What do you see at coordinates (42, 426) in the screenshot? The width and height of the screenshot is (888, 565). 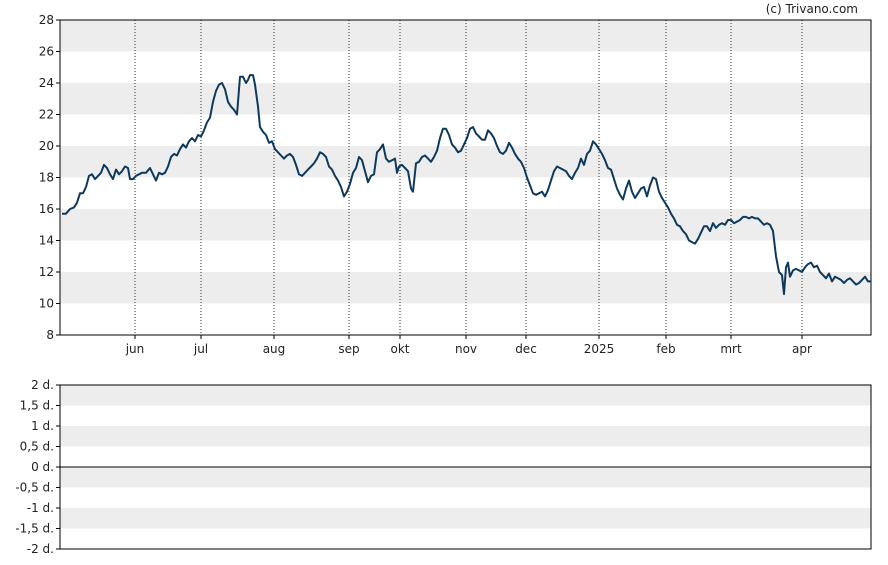 I see `y-tick-label: 1 d.` at bounding box center [42, 426].